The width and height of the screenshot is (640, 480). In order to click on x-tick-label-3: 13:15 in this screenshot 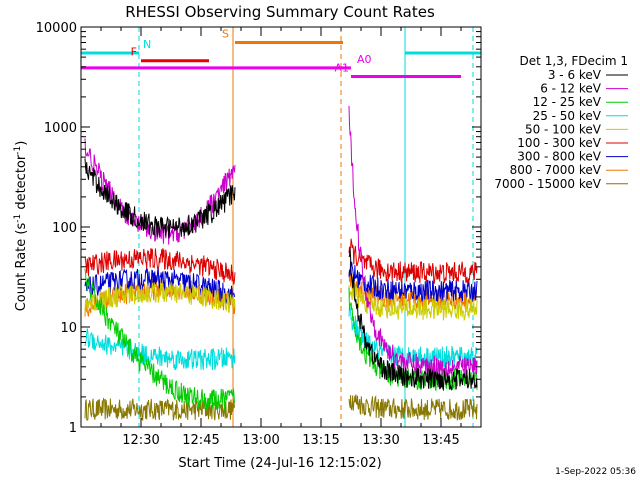, I will do `click(320, 440)`.